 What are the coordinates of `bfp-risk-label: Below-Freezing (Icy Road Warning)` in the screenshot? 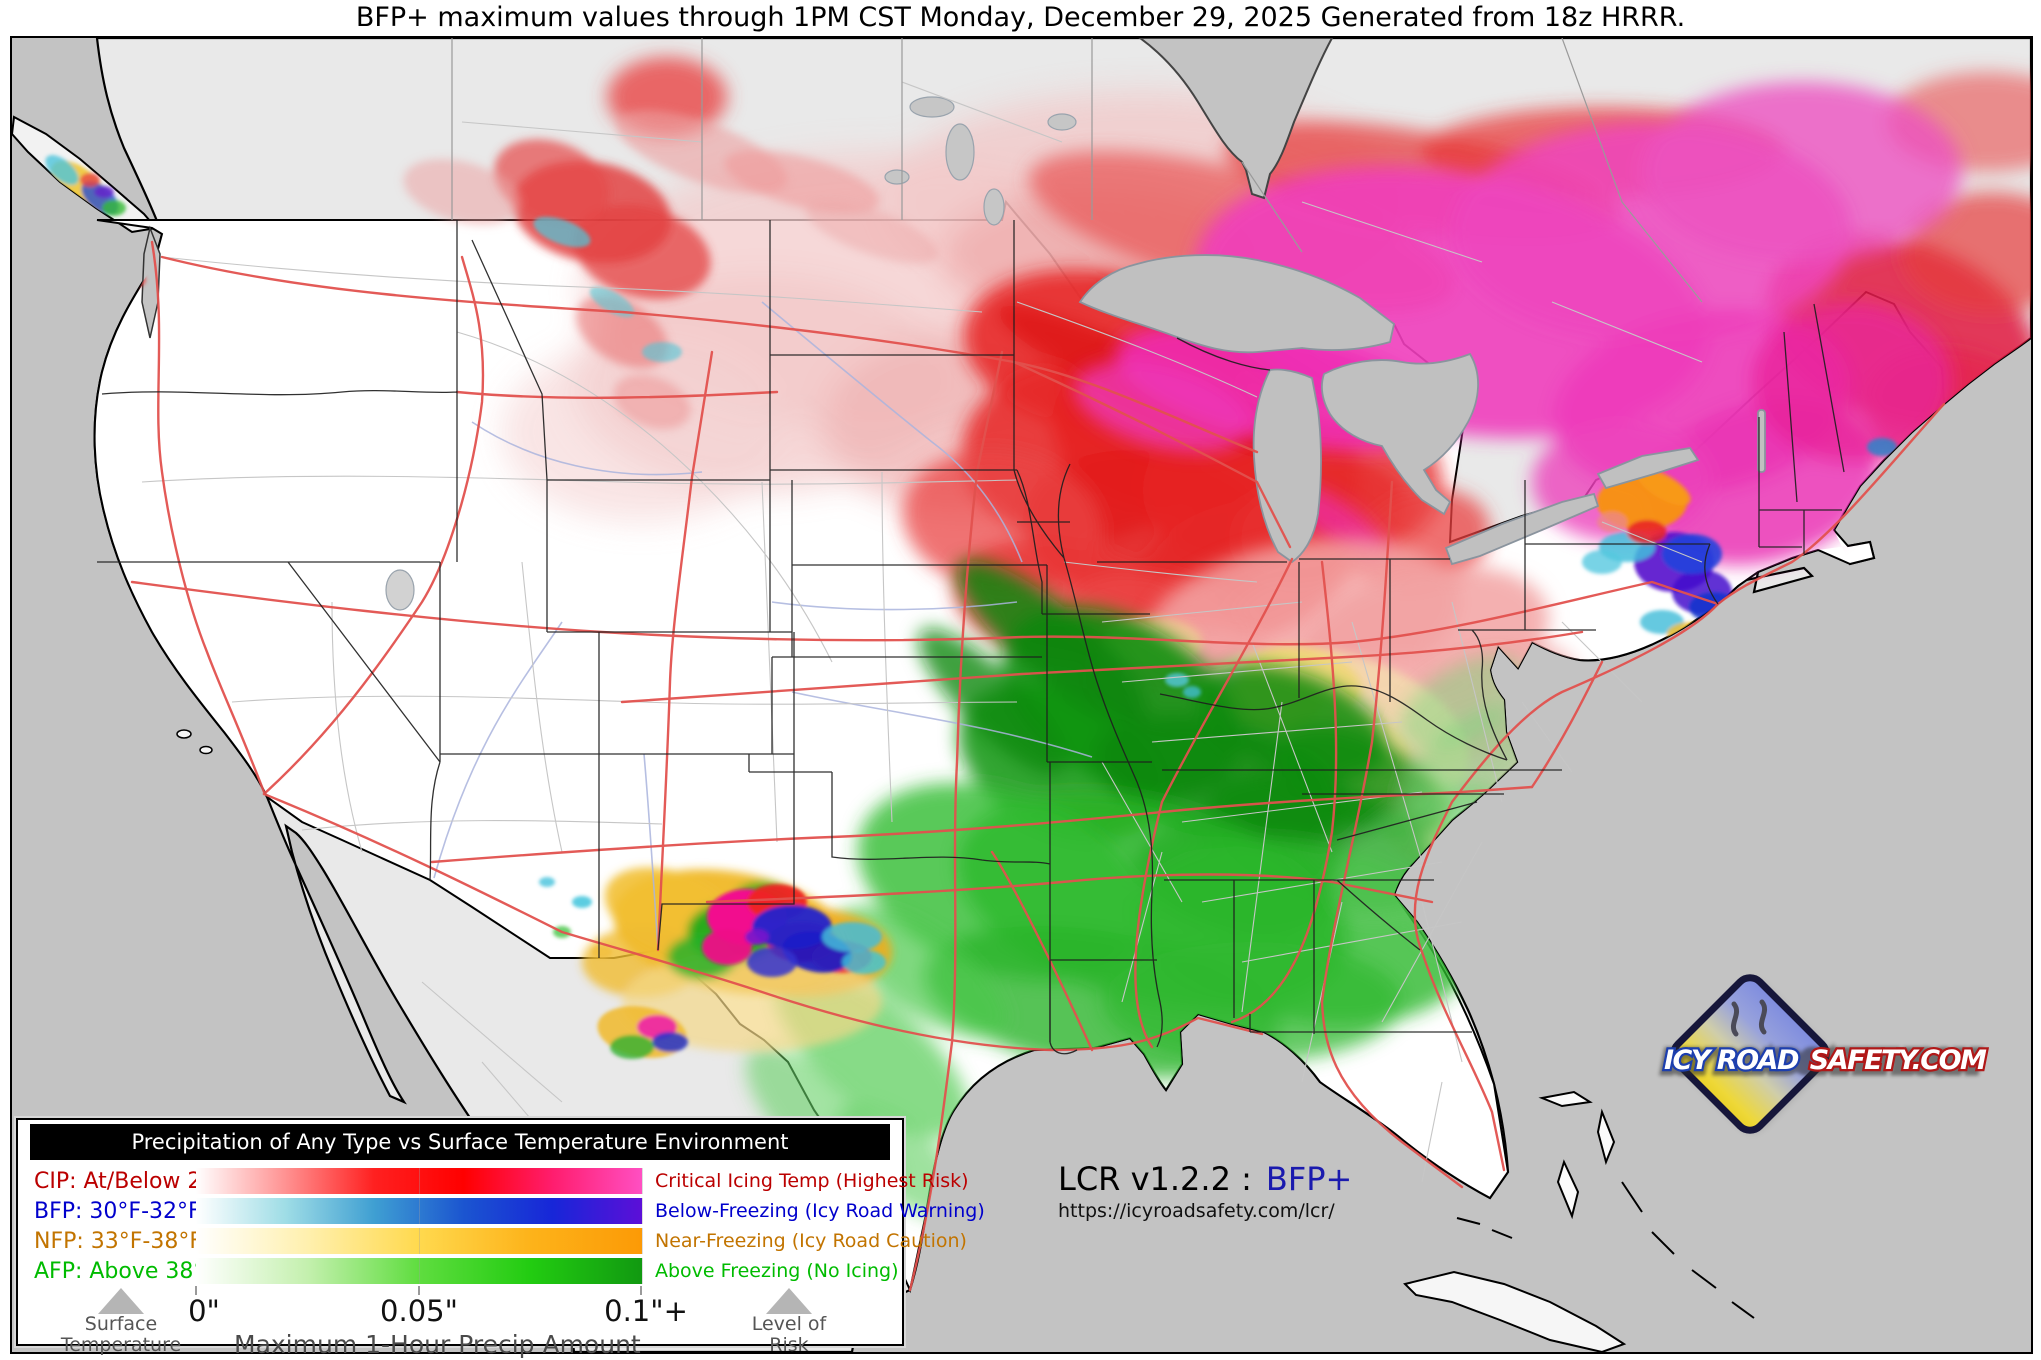 It's located at (820, 1211).